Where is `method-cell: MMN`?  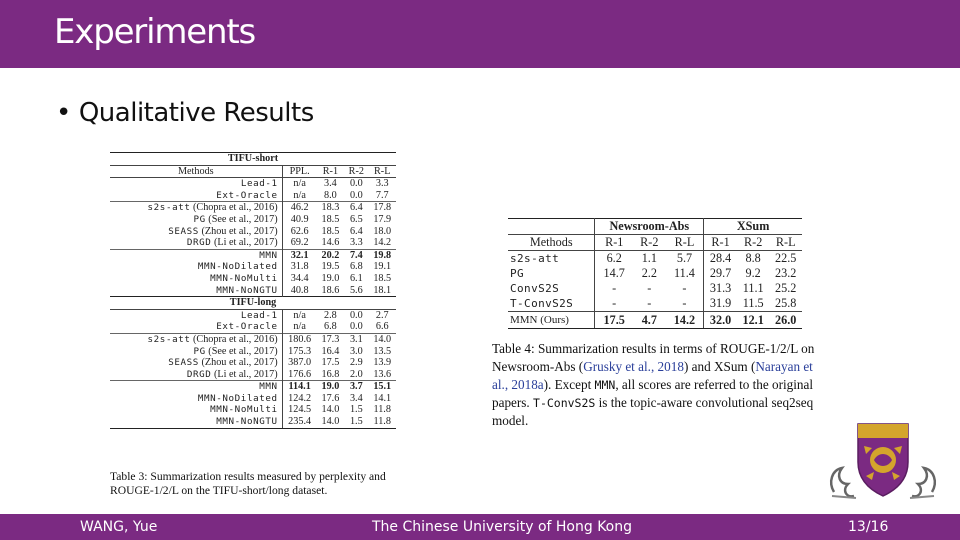 method-cell: MMN is located at coordinates (196, 386).